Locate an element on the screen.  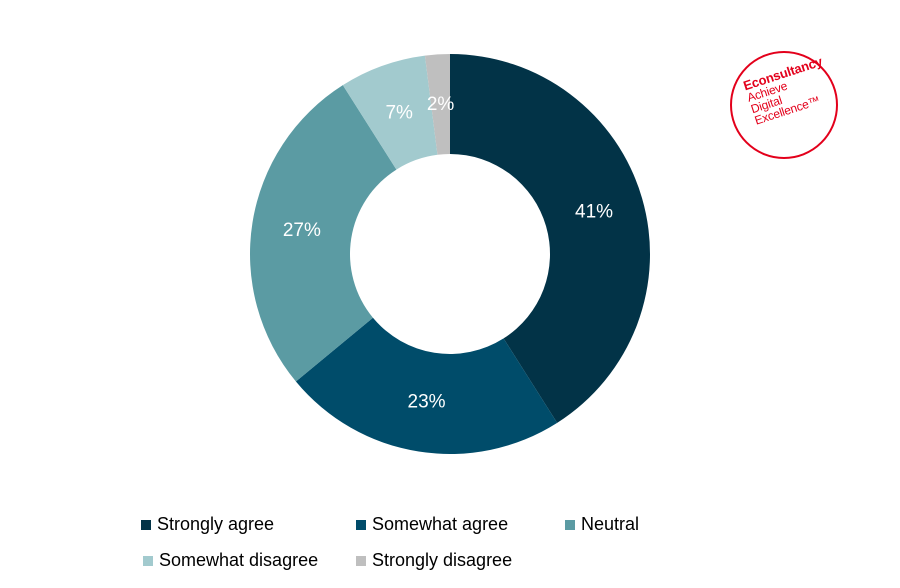
donut-slice-strongly-disagree is located at coordinates (437, 104).